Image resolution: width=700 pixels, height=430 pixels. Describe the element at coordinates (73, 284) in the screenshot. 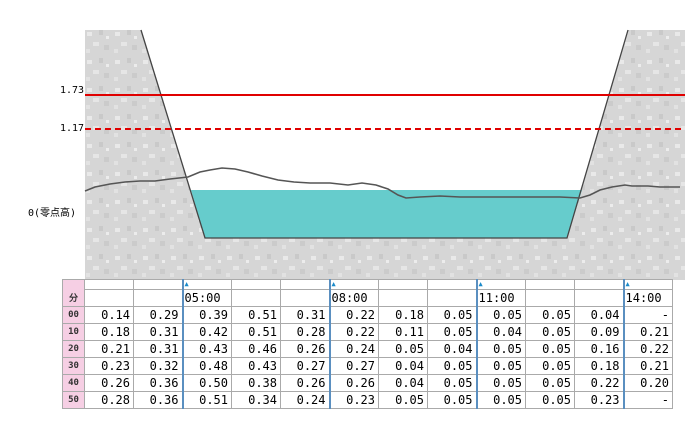

I see `header-corner` at that location.